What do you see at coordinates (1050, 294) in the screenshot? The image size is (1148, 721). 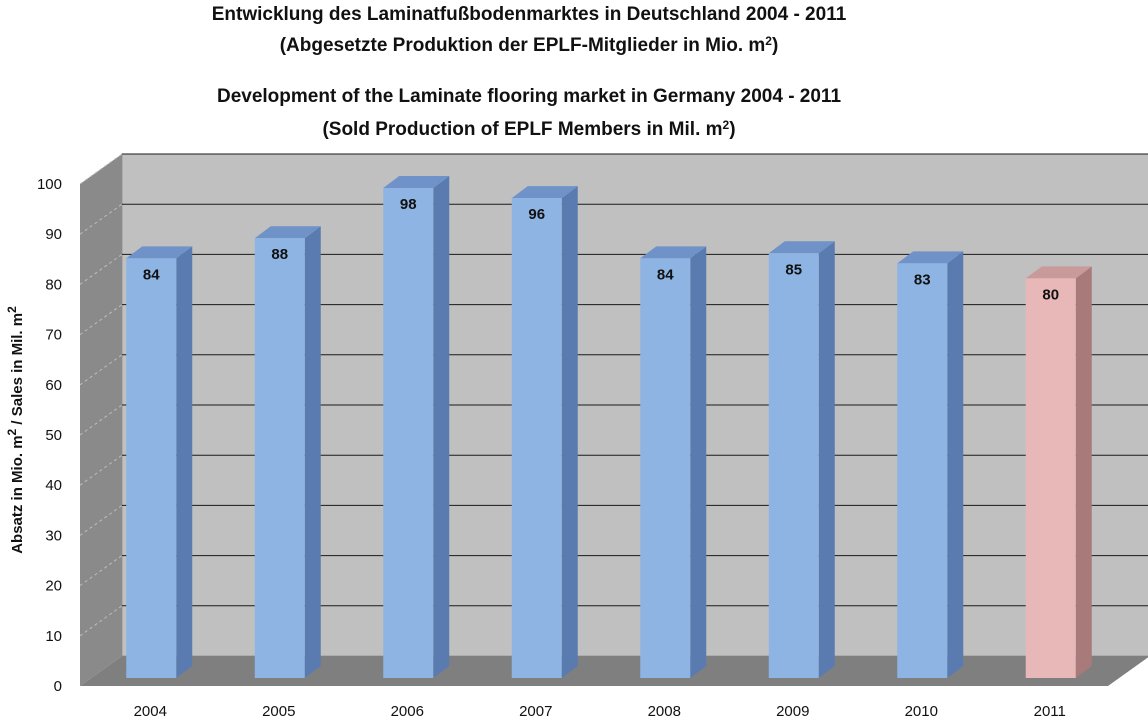 I see `bar-data-label: 80` at bounding box center [1050, 294].